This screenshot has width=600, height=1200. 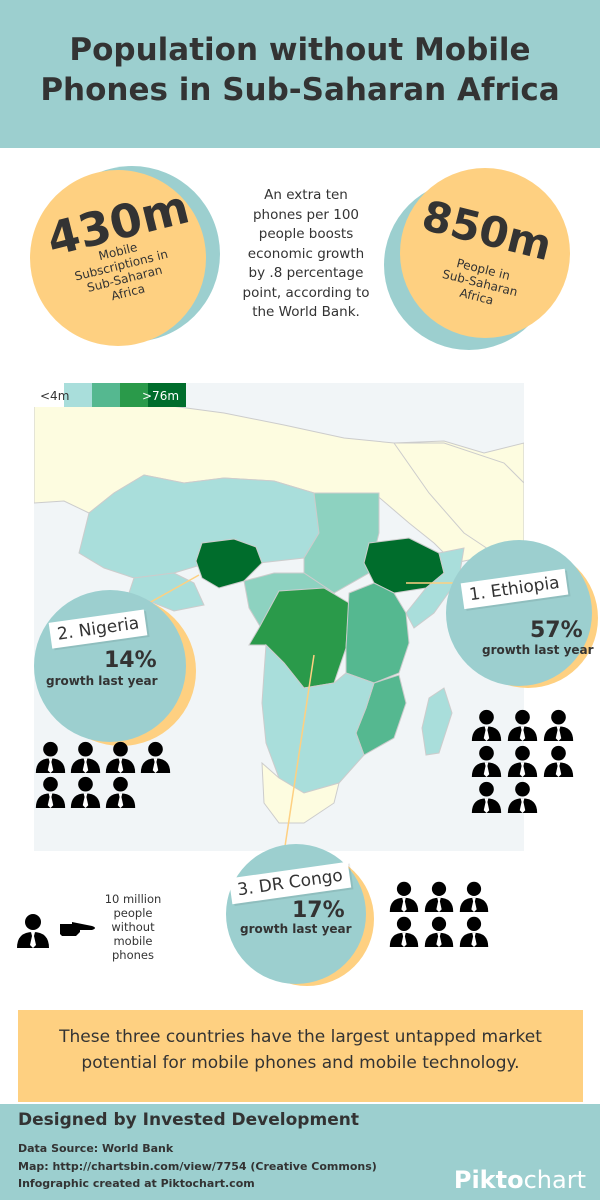 I want to click on nigeria-growth-value: 14%, so click(x=130, y=660).